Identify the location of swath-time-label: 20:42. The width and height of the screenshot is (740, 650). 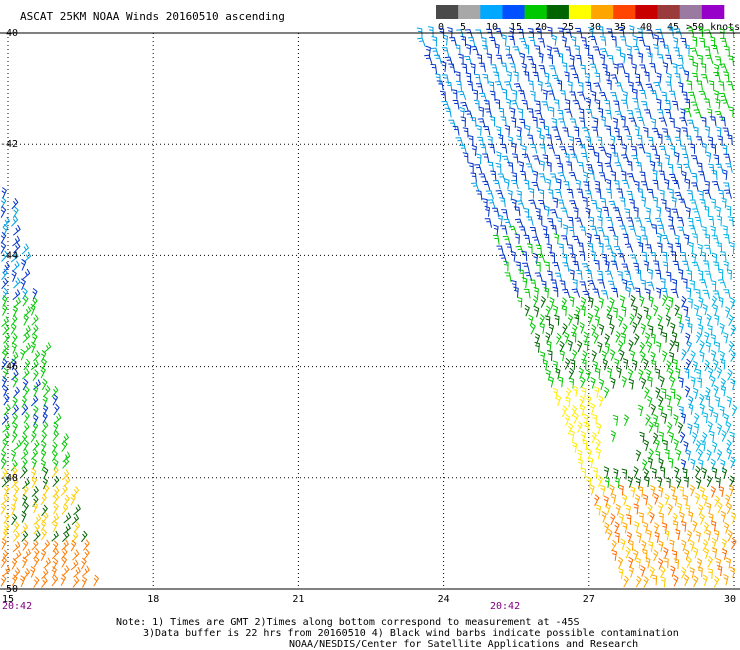
(505, 606).